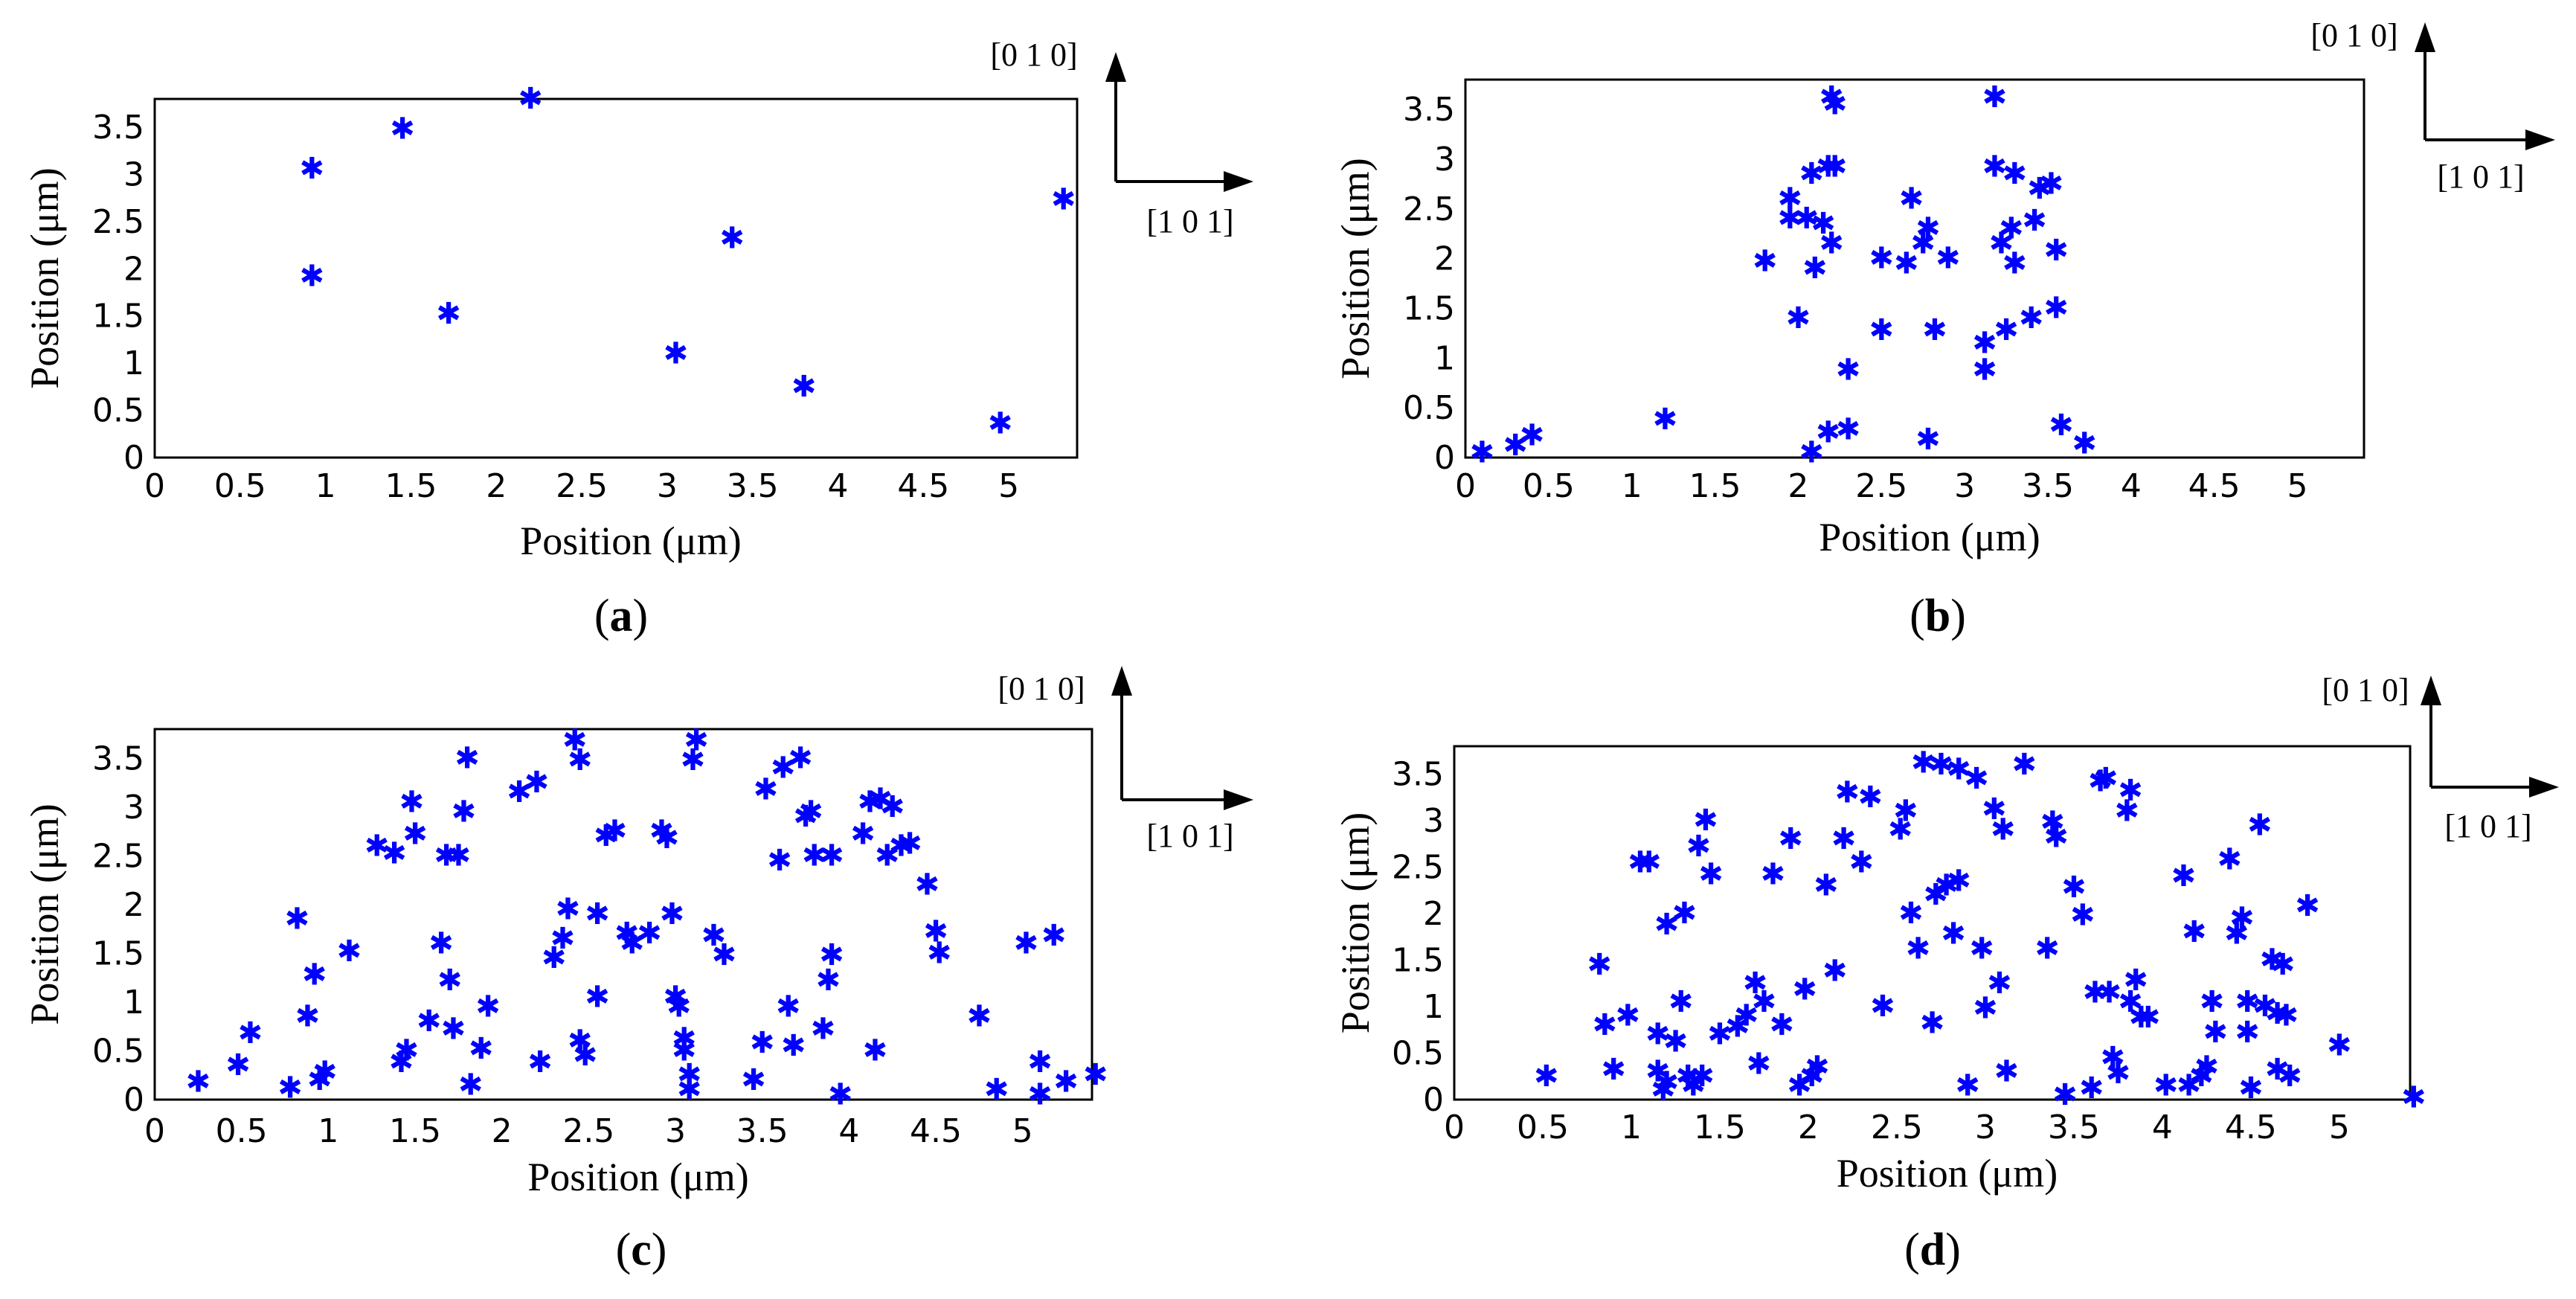  I want to click on y-tick-label-a: 0, so click(133, 458).